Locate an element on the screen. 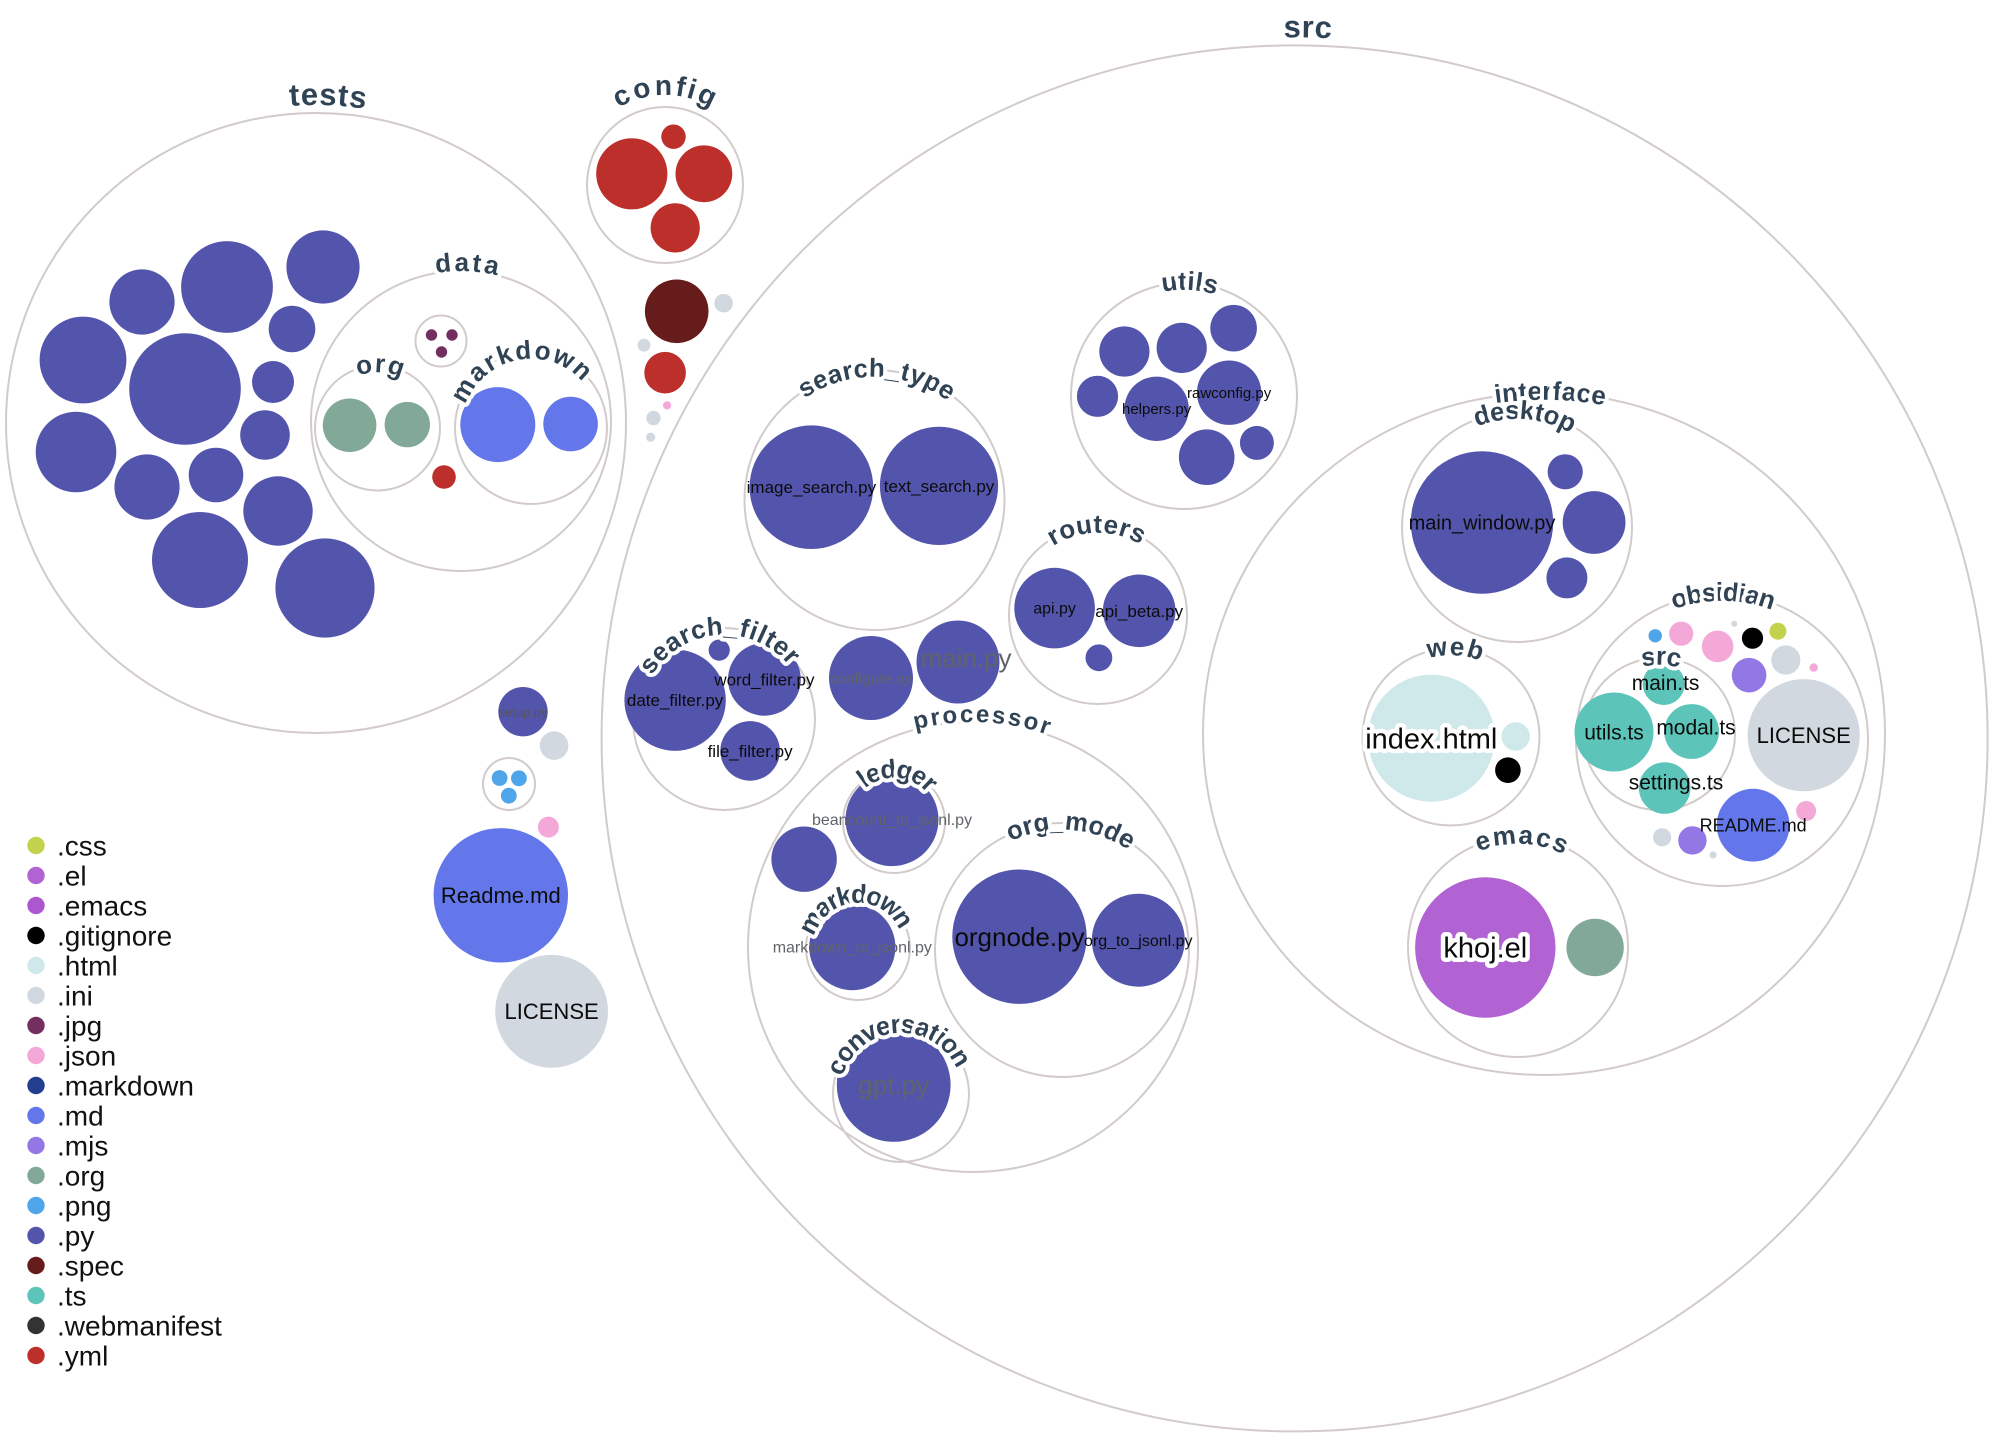 This screenshot has width=1995, height=1451. svg-text: Readme.md is located at coordinates (501, 895).